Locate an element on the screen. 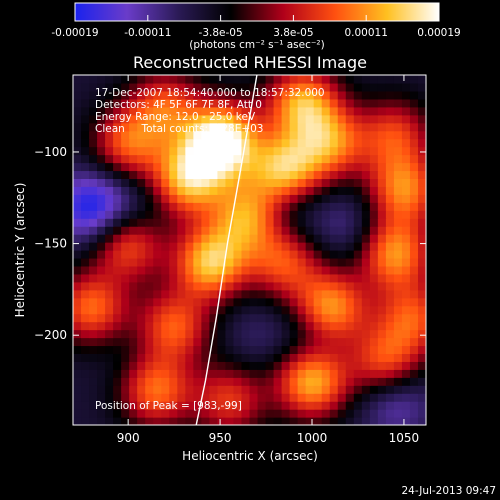 Image resolution: width=500 pixels, height=500 pixels. annotation-energy: Energy Range: 12.0 - 25.0 keV is located at coordinates (175, 117).